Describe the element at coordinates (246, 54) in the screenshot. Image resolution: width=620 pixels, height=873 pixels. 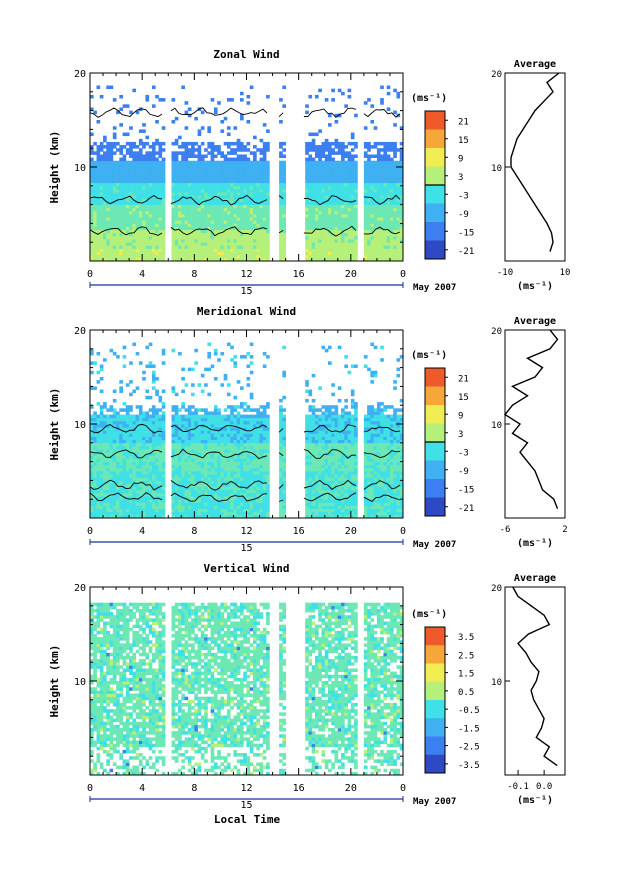
I see `panel-title: Zonal Wind` at that location.